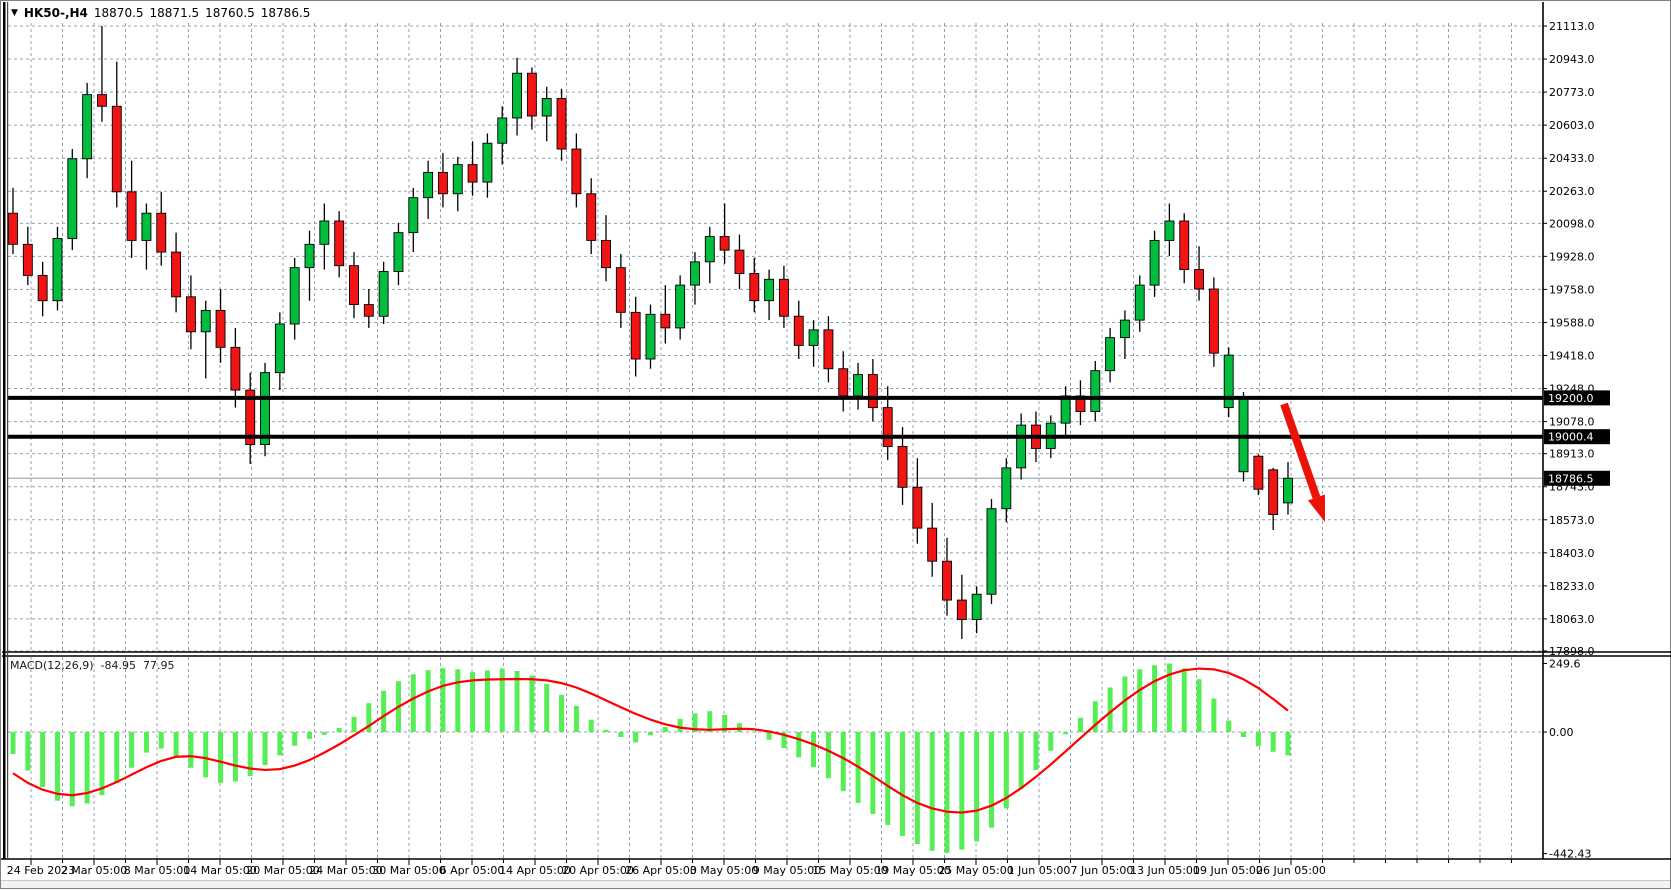 The image size is (1671, 890). Describe the element at coordinates (1572, 651) in the screenshot. I see `price-tick-label: 17898.0` at that location.